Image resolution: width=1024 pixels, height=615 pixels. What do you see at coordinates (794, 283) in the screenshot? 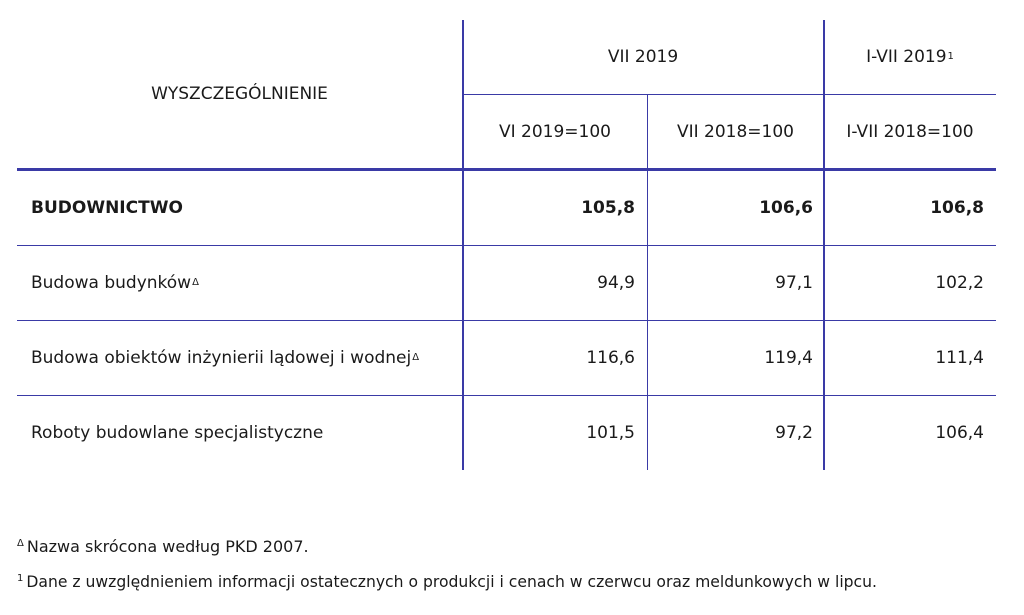
I see `row-value: 97,1` at bounding box center [794, 283].